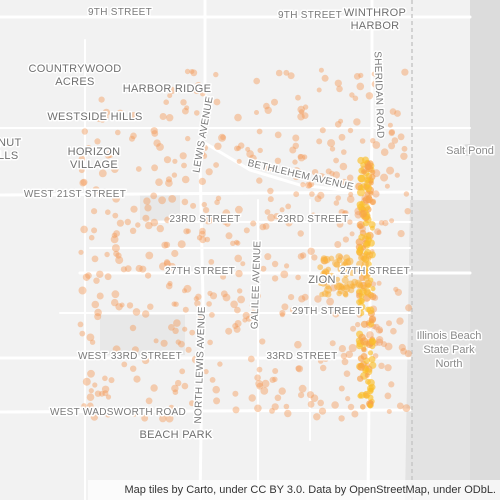  What do you see at coordinates (11, 149) in the screenshot?
I see `place-label: NUT LLS` at bounding box center [11, 149].